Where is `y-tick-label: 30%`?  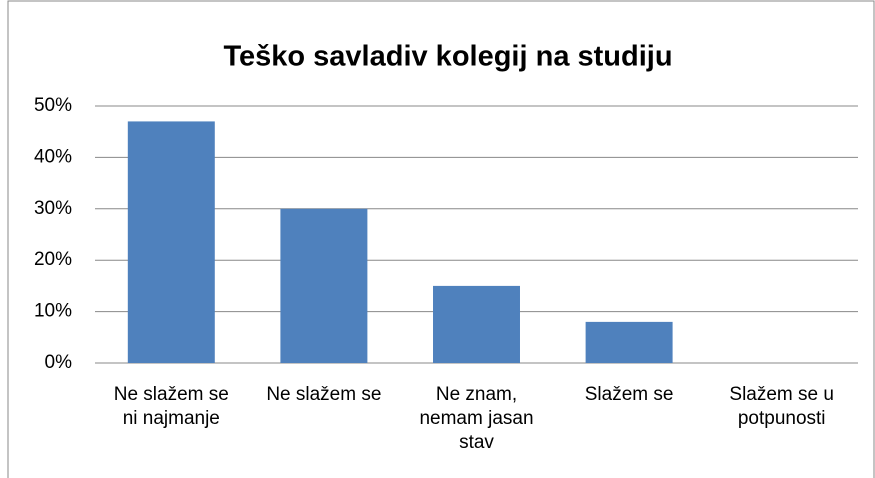 y-tick-label: 30% is located at coordinates (53, 208).